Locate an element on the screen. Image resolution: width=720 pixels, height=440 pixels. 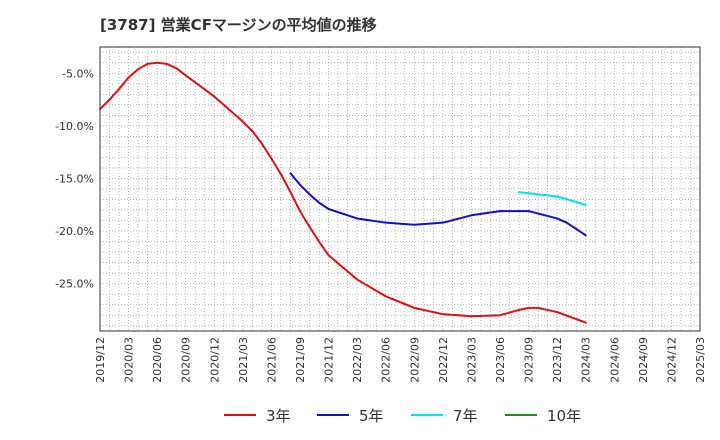
legend-item: 10年 is located at coordinates (543, 415).